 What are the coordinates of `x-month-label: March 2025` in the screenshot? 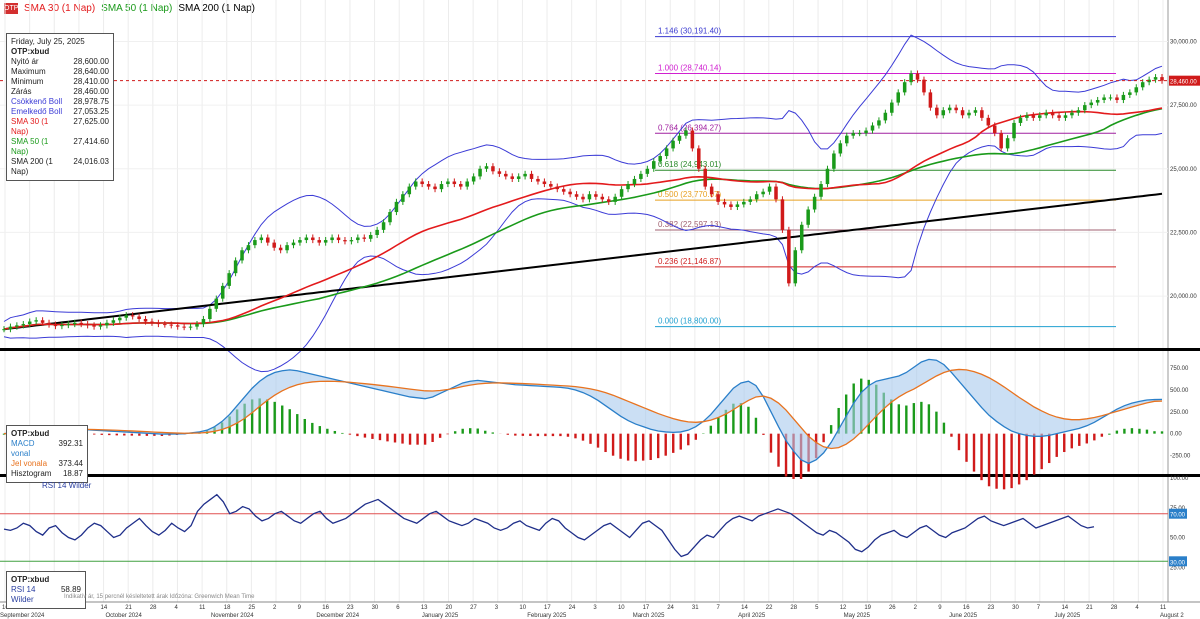 It's located at (649, 616).